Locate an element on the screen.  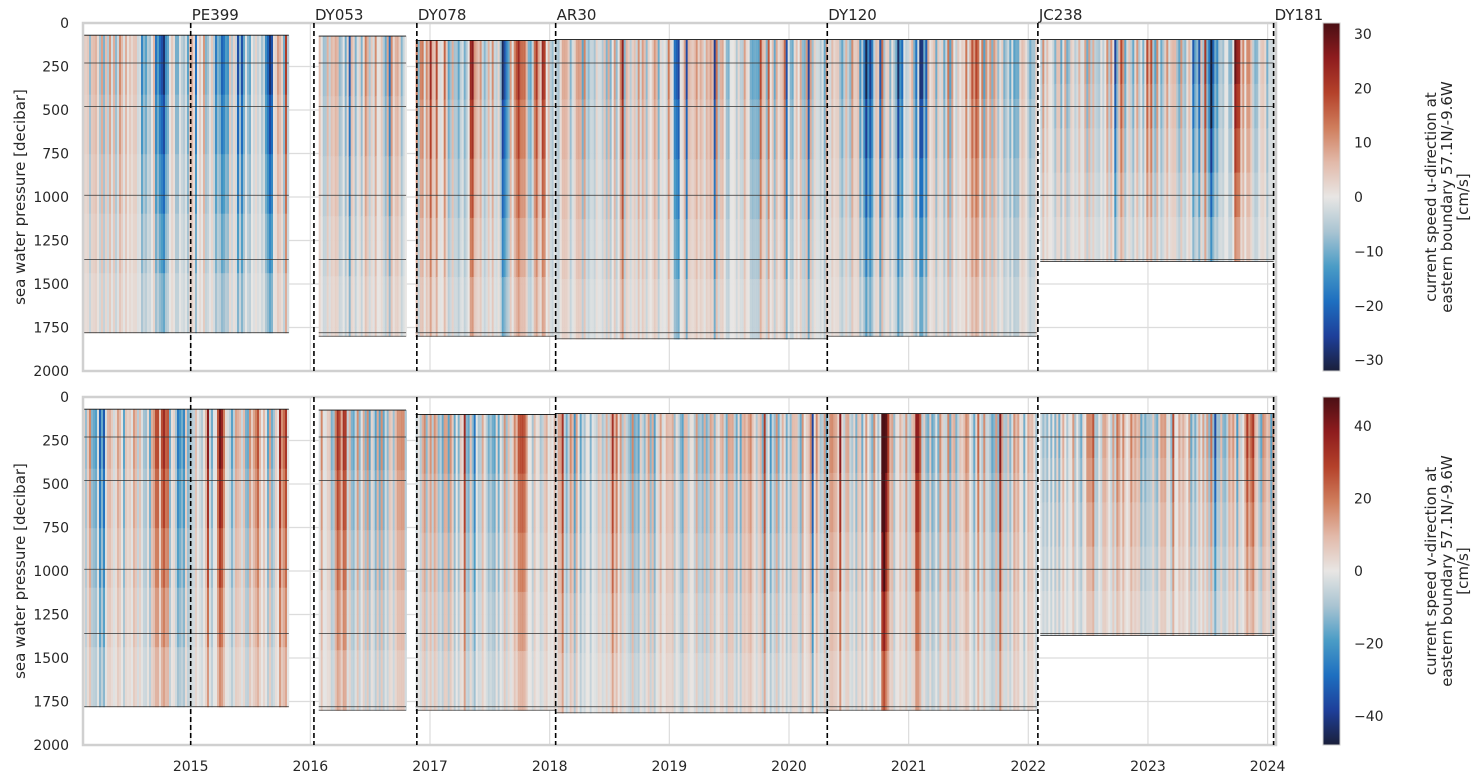
u-y-ticks: 0 250 500 750 1000 1250 1500 1750 2000 is located at coordinates (51, 198).